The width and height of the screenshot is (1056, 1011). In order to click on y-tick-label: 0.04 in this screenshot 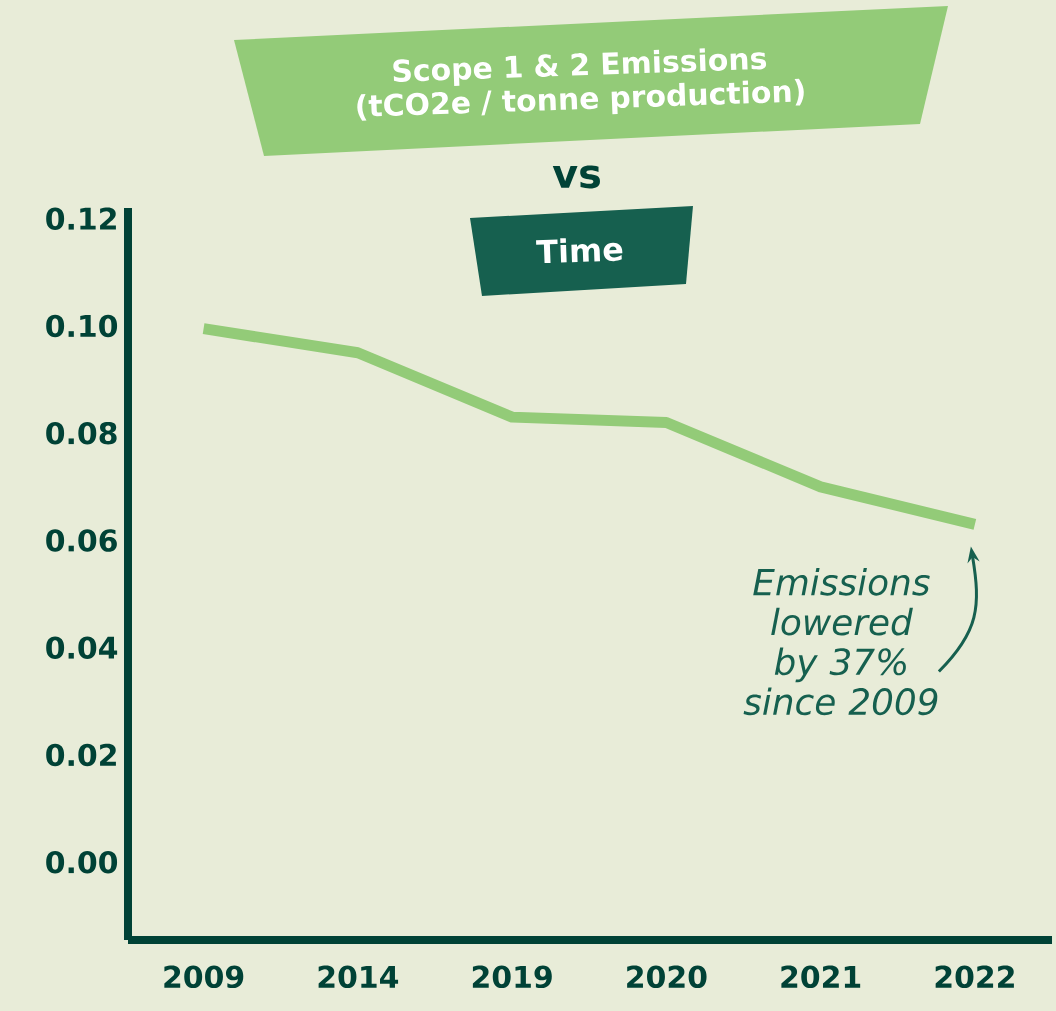, I will do `click(82, 648)`.